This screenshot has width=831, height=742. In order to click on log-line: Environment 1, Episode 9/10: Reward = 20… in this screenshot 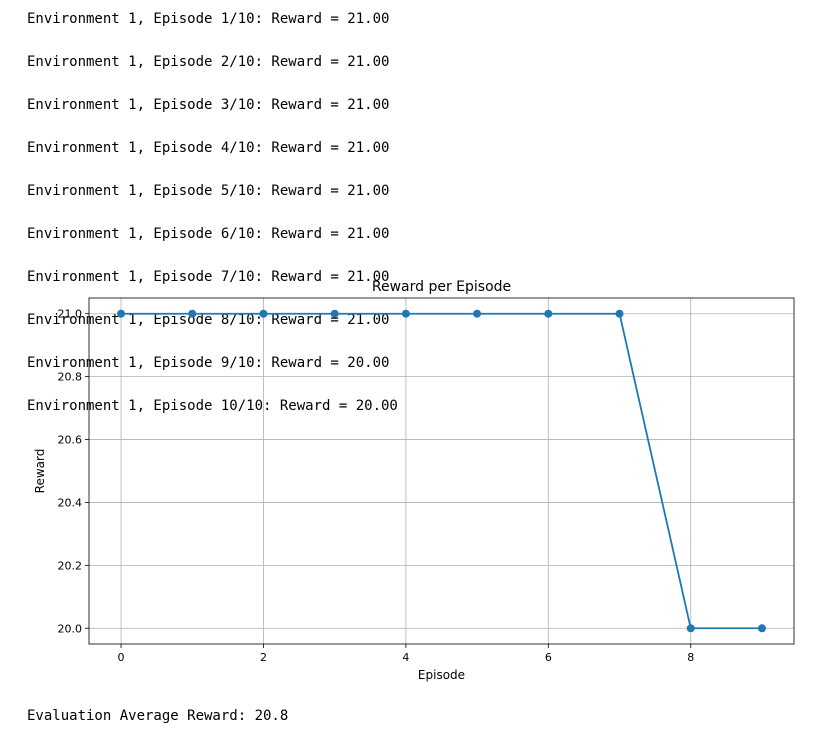, I will do `click(208, 363)`.